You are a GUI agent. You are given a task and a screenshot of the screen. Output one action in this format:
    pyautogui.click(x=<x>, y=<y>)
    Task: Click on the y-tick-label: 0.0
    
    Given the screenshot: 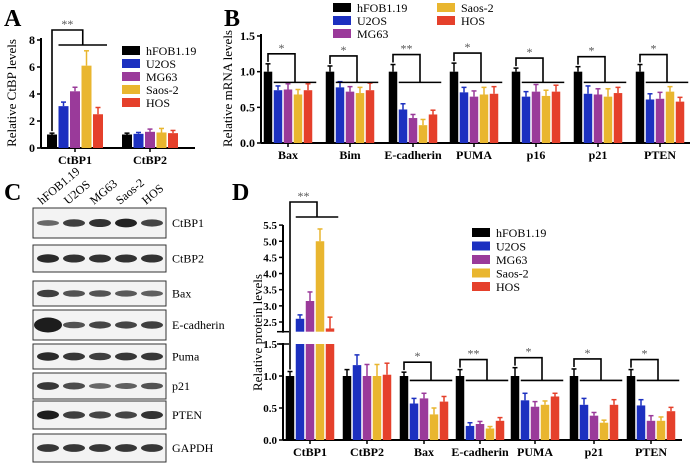 What is the action you would take?
    pyautogui.click(x=270, y=441)
    